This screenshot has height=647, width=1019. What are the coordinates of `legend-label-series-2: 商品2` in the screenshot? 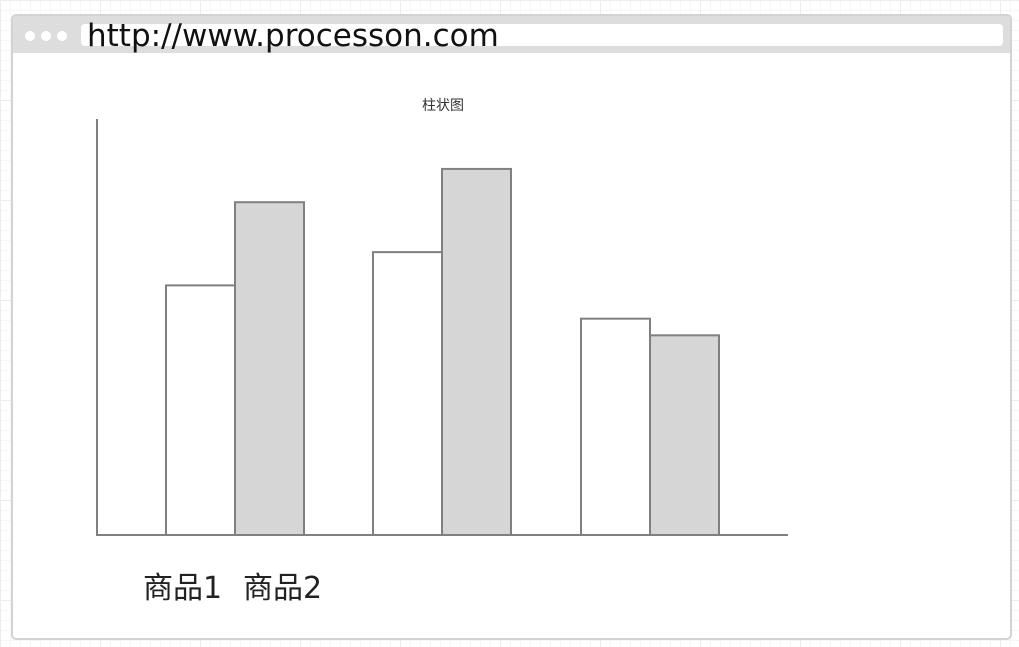 It's located at (282, 588).